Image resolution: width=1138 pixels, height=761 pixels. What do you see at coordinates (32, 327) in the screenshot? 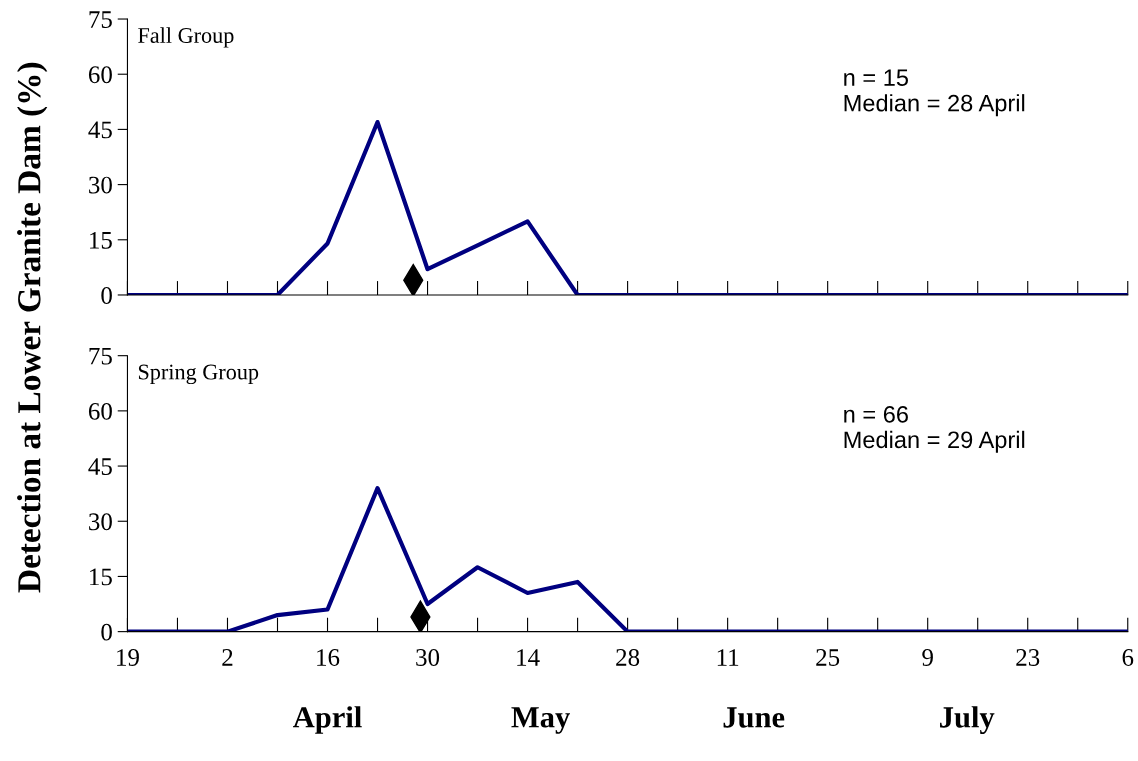
I see `y-axis-title: Detection at Lower Granite Dam (%)` at bounding box center [32, 327].